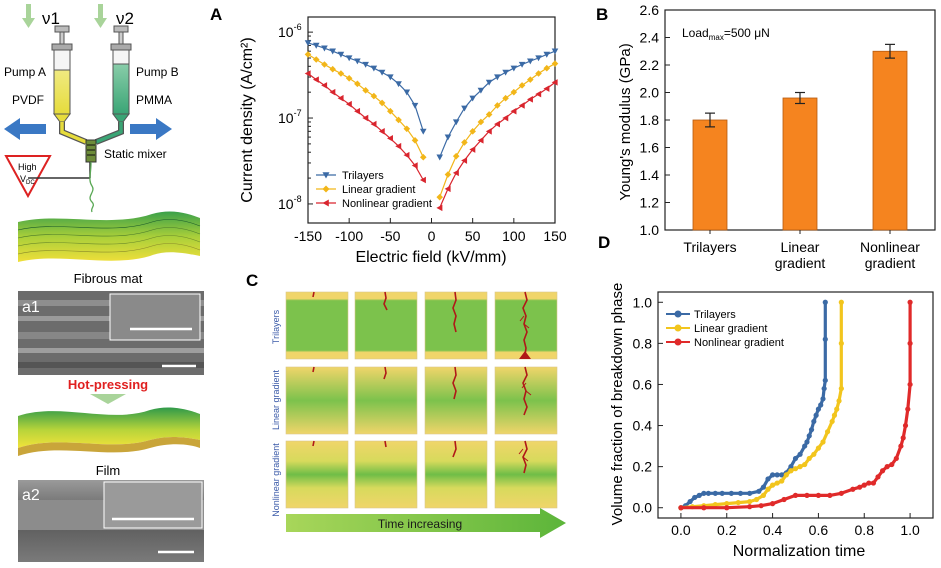 Image resolution: width=941 pixels, height=568 pixels. What do you see at coordinates (800, 247) in the screenshot?
I see `category-label: Linear` at bounding box center [800, 247].